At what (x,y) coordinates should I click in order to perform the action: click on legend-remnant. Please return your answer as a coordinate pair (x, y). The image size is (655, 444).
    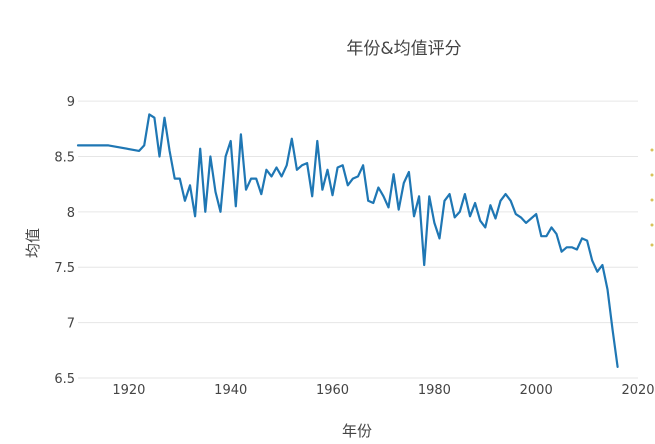
    Looking at the image, I should click on (652, 197).